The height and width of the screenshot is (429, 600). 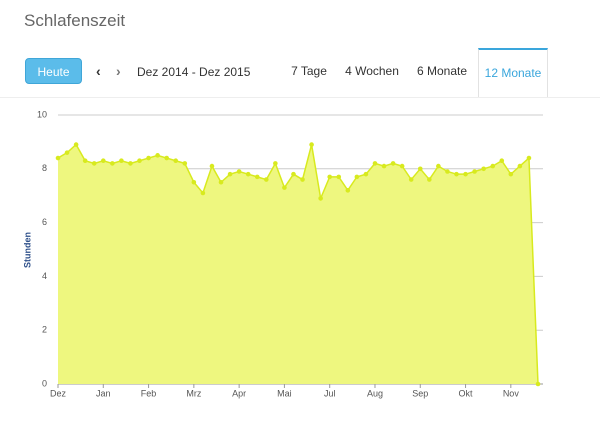 I want to click on range-tab: 7 Tage, so click(x=309, y=71).